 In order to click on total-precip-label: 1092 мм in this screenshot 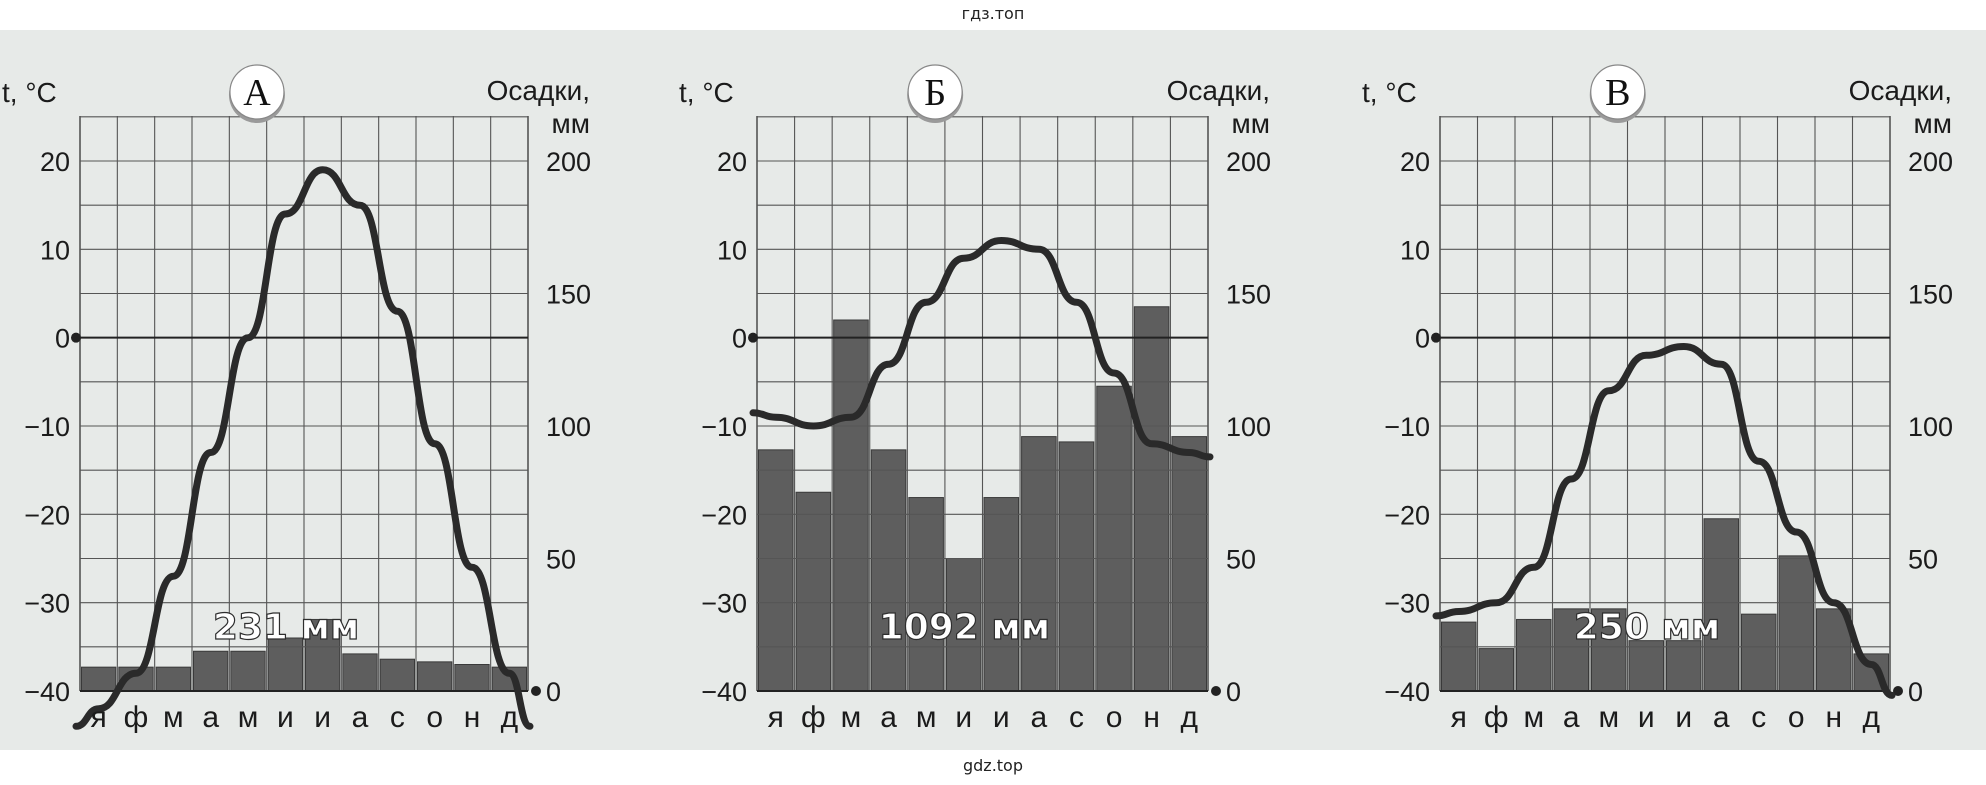, I will do `click(965, 627)`.